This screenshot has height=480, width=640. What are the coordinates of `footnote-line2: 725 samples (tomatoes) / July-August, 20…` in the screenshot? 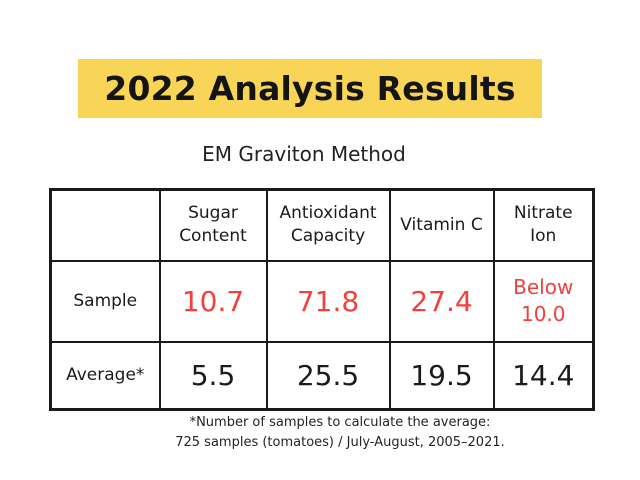 It's located at (340, 443).